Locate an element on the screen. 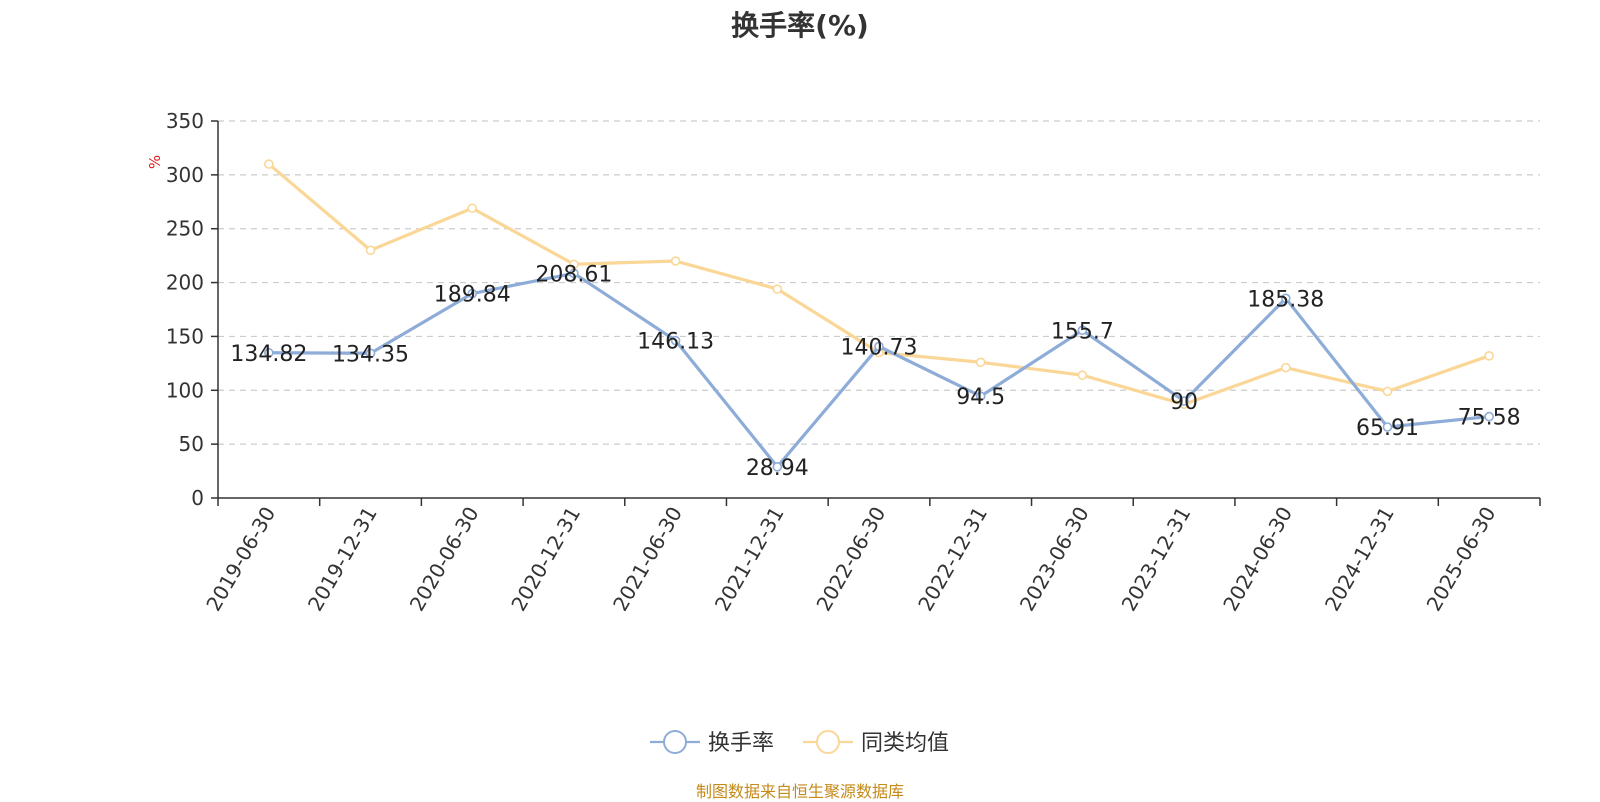 The width and height of the screenshot is (1600, 802). data-label: 185.38 is located at coordinates (1285, 299).